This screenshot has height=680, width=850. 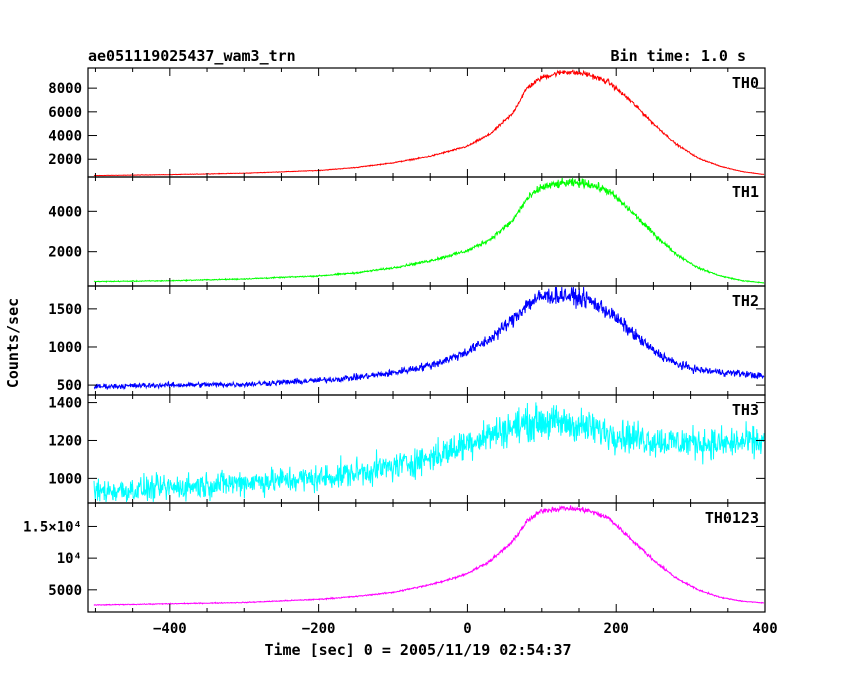 I want to click on y-tick-label: 1.5×10⁴, so click(x=52, y=527).